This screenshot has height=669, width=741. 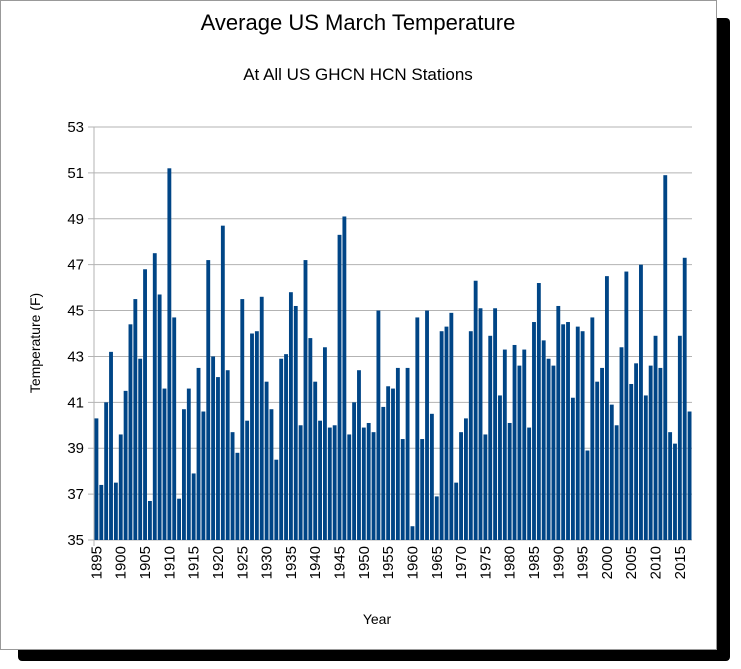 What do you see at coordinates (684, 398) in the screenshot?
I see `bar-2016` at bounding box center [684, 398].